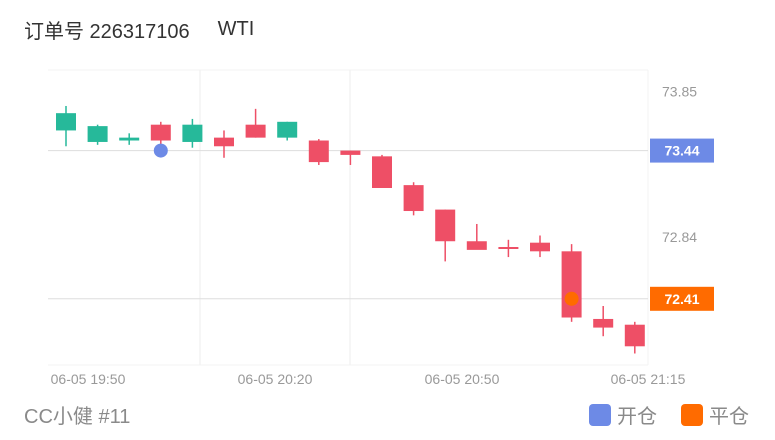 The image size is (775, 440). What do you see at coordinates (77, 417) in the screenshot?
I see `account-label: CC小健 #11` at bounding box center [77, 417].